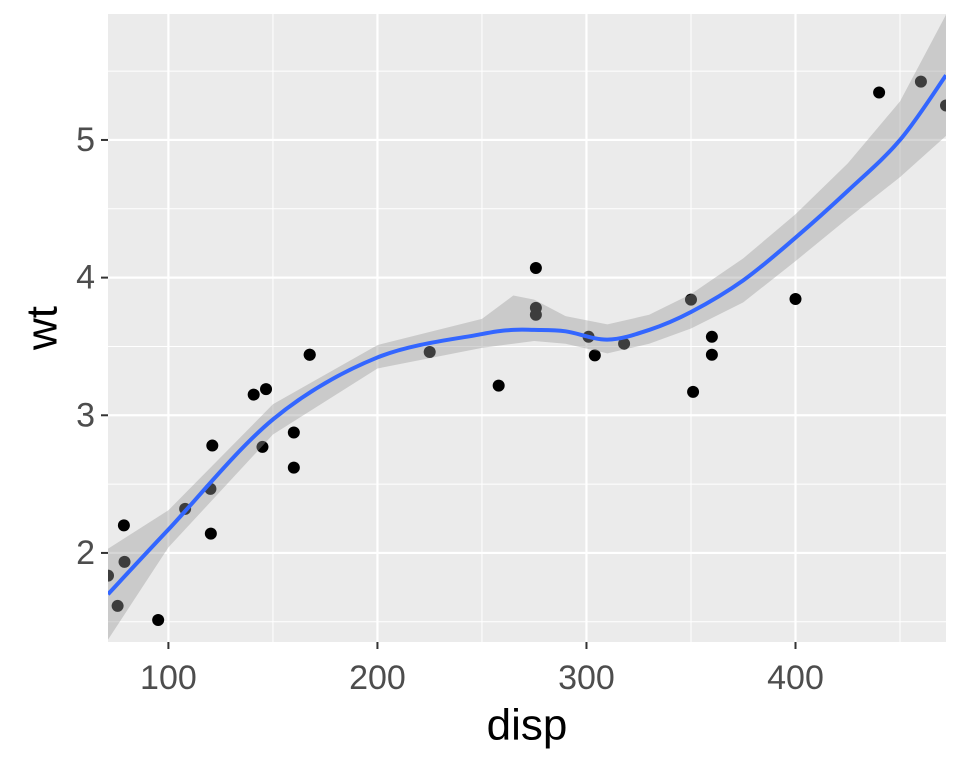 The height and width of the screenshot is (768, 960). I want to click on y-tick-label: 5, so click(85, 140).